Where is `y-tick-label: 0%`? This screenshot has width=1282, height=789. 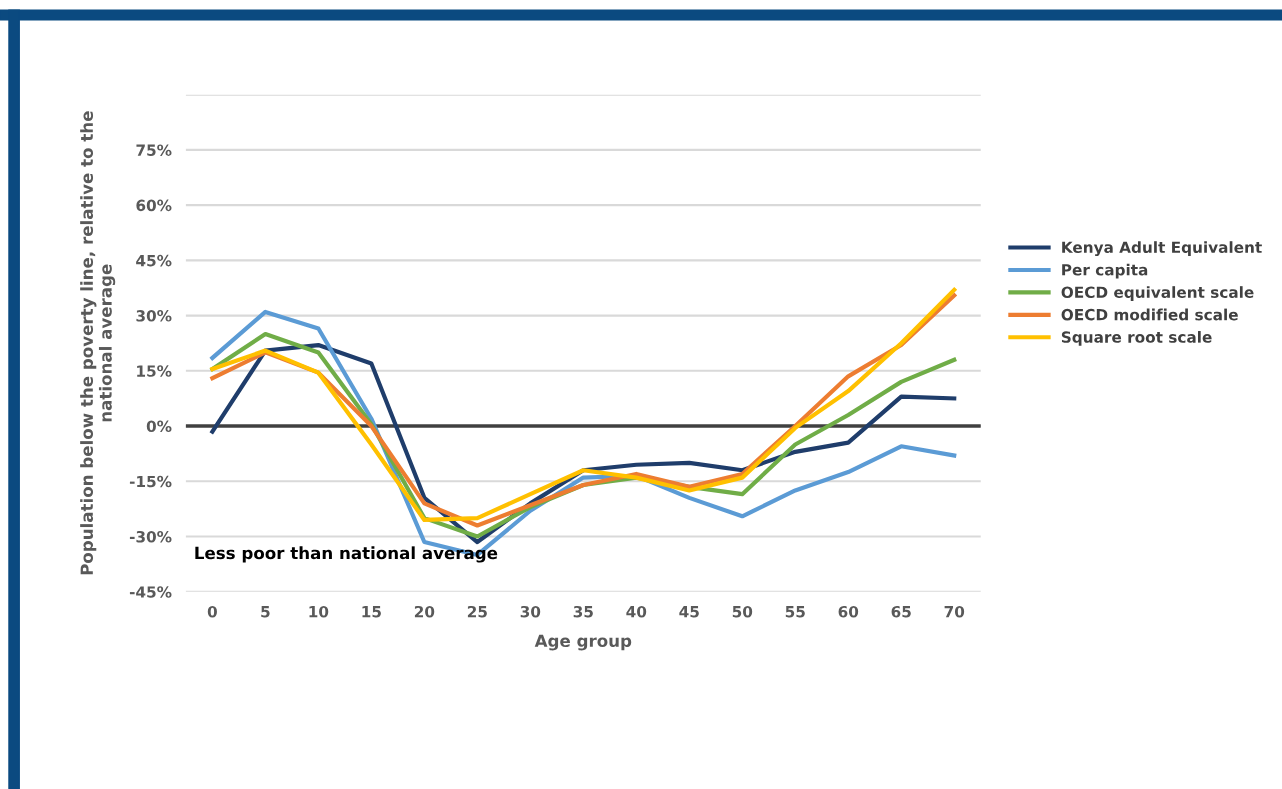
y-tick-label: 0% is located at coordinates (159, 426).